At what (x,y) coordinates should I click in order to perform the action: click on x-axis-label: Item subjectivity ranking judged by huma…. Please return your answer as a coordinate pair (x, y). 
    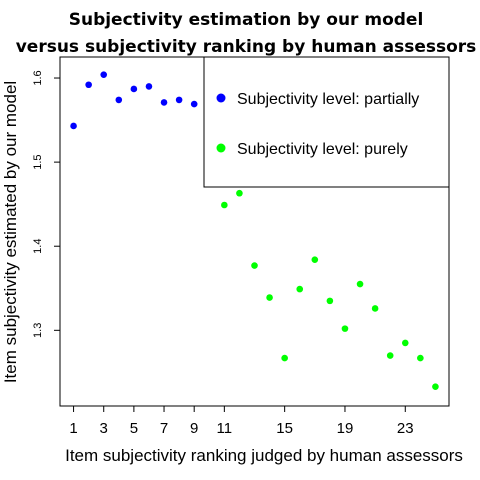
    Looking at the image, I should click on (264, 455).